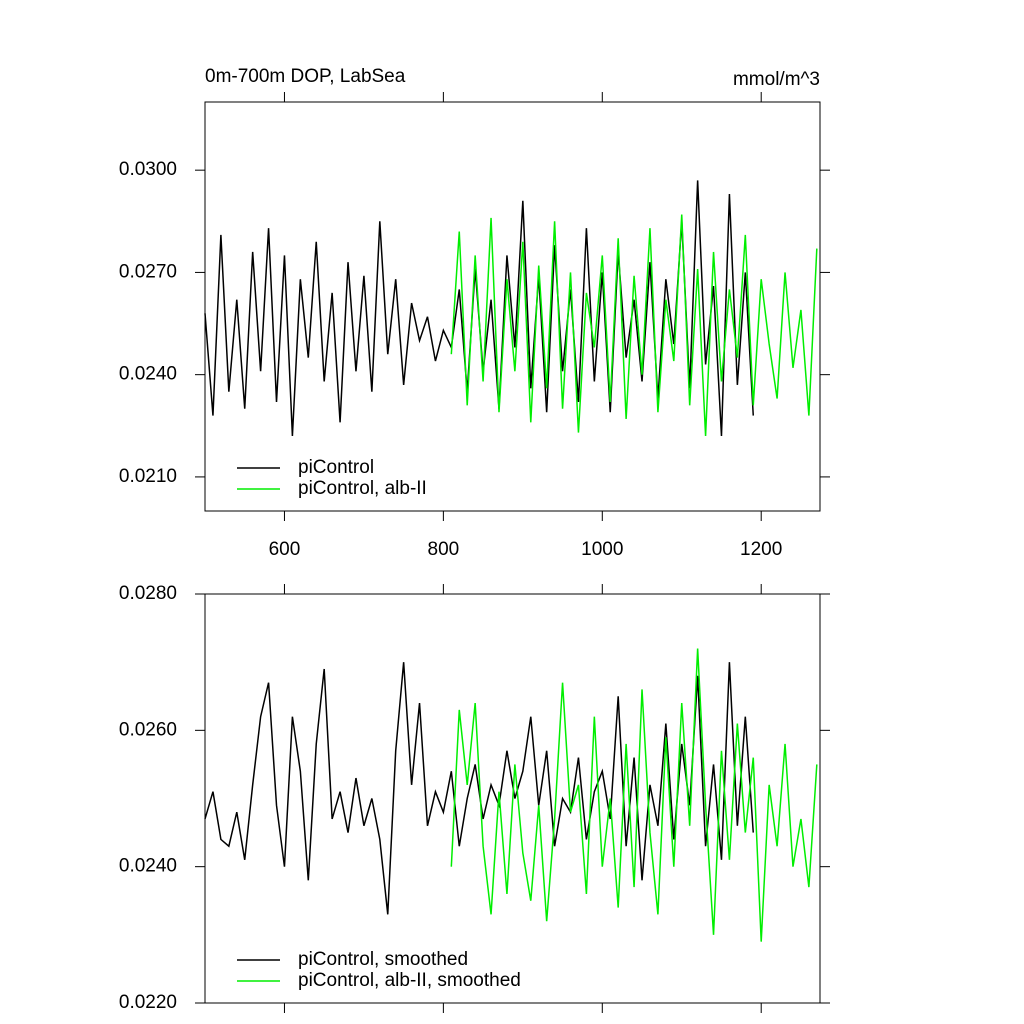 The width and height of the screenshot is (1024, 1024). What do you see at coordinates (761, 549) in the screenshot?
I see `x-tick-label: 1200` at bounding box center [761, 549].